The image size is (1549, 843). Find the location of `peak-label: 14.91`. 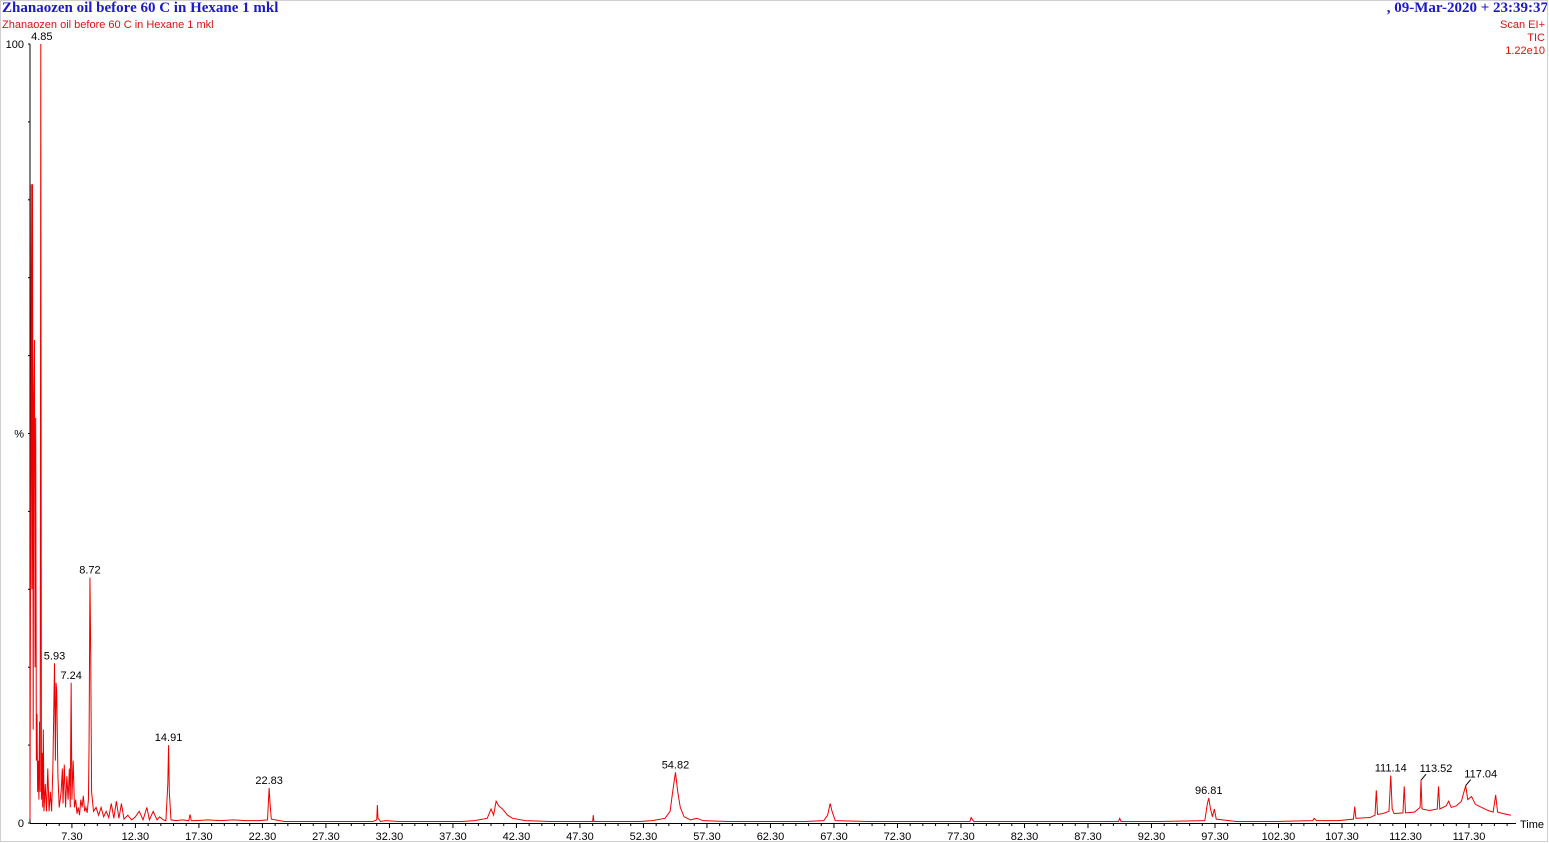

peak-label: 14.91 is located at coordinates (169, 738).